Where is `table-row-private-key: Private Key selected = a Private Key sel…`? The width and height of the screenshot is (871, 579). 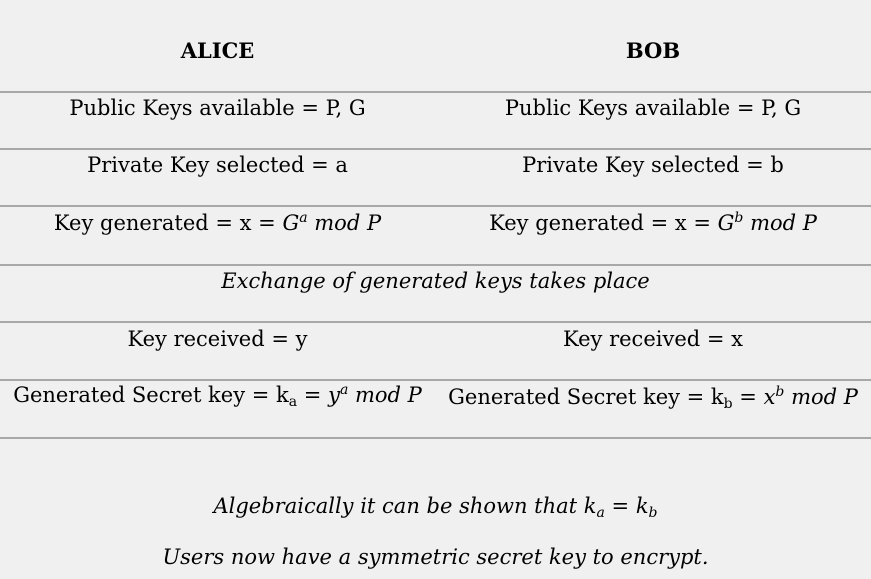
table-row-private-key: Private Key selected = a Private Key sel… is located at coordinates (435, 165).